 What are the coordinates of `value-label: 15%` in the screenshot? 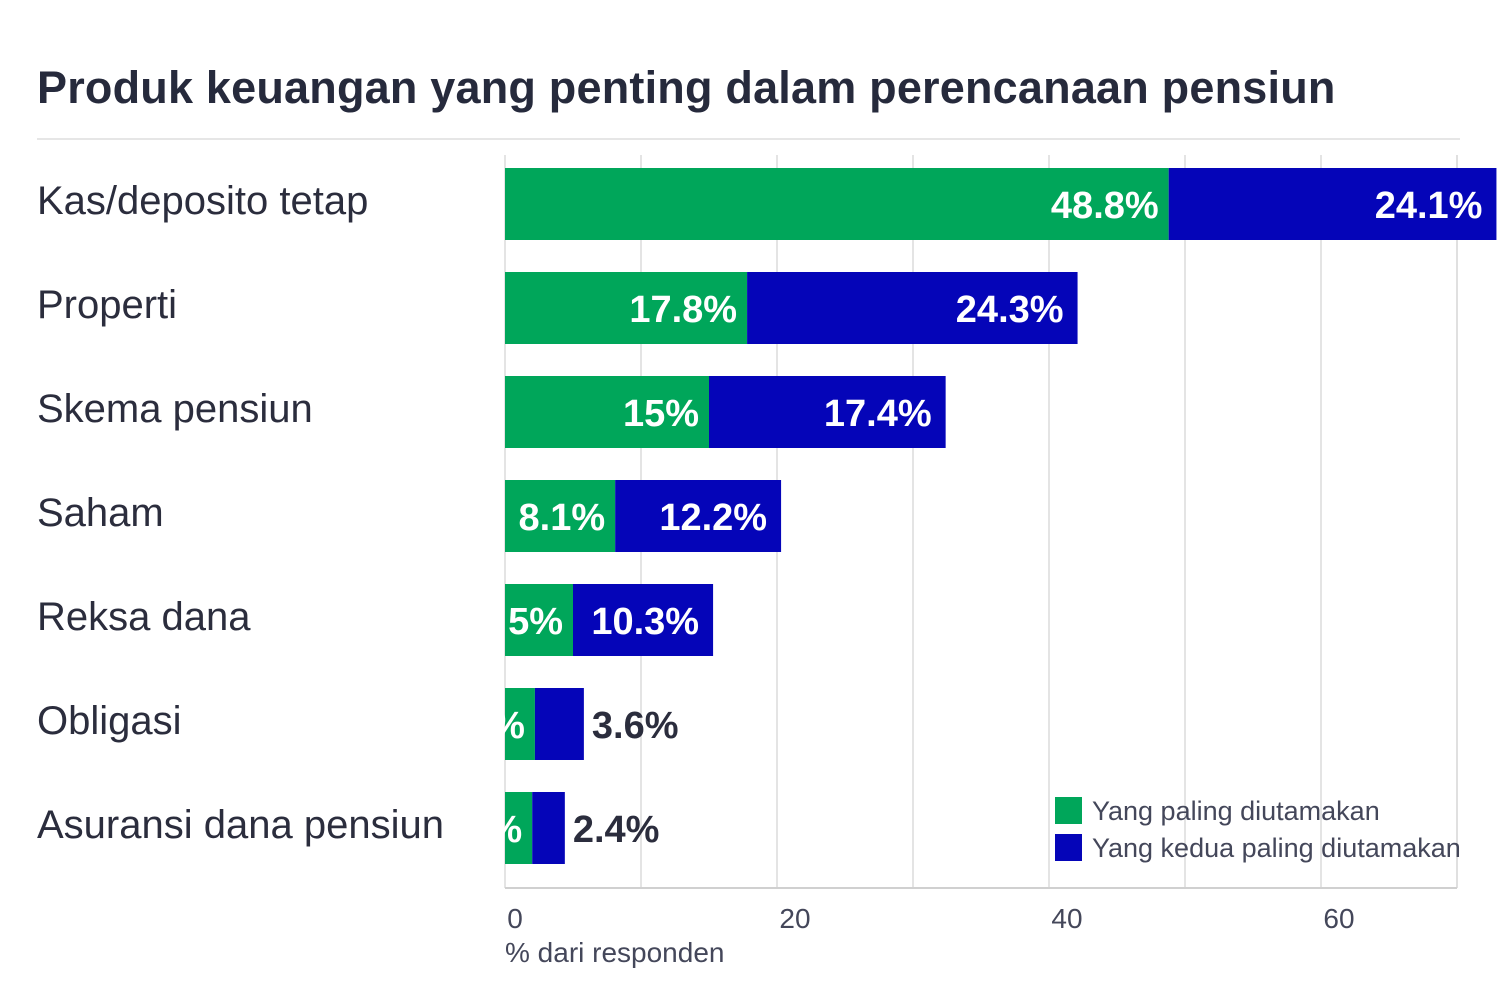 It's located at (661, 414).